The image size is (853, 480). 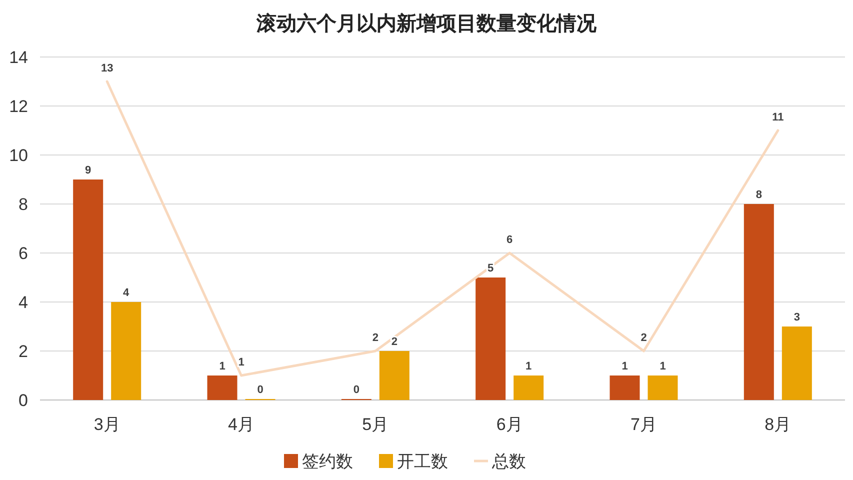 What do you see at coordinates (509, 240) in the screenshot?
I see `data-label: 6` at bounding box center [509, 240].